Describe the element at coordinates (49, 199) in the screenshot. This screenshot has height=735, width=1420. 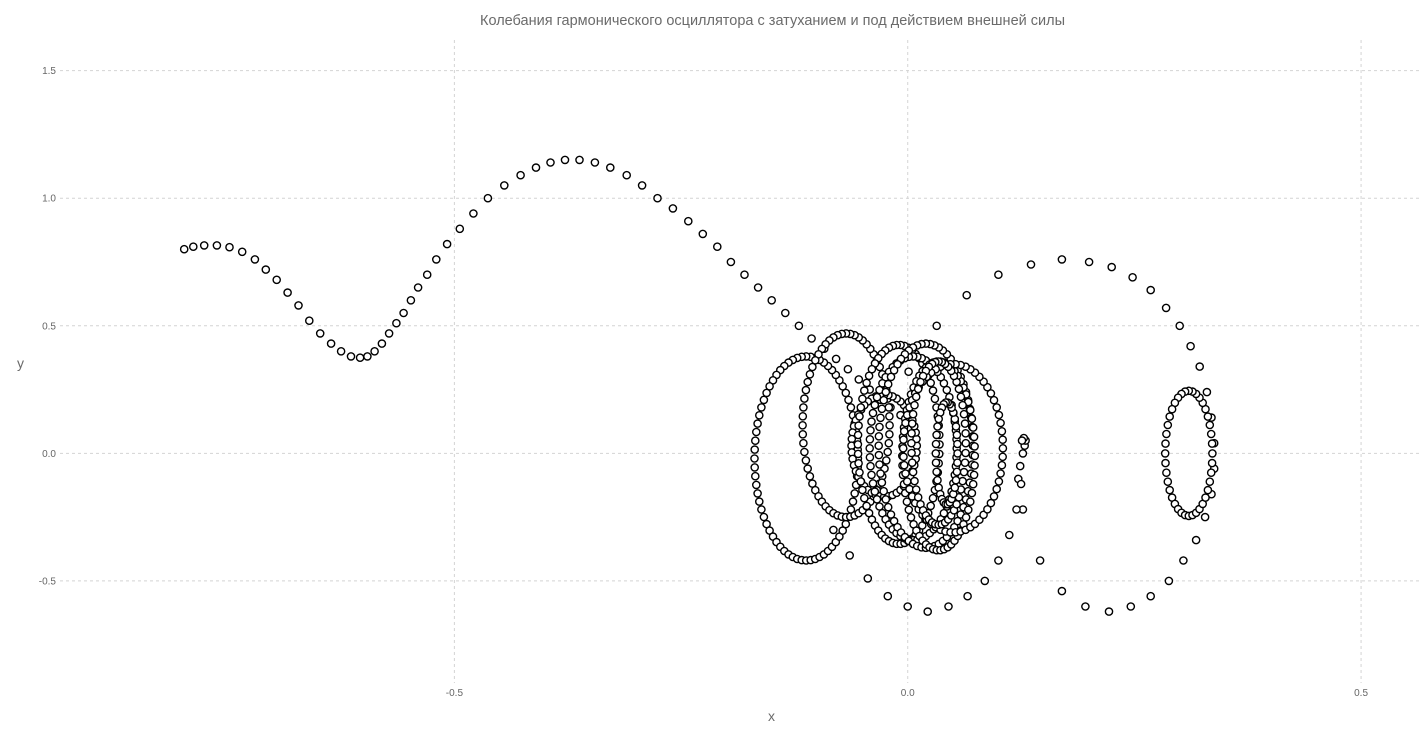
I see `y-tick-label: 1.0` at that location.